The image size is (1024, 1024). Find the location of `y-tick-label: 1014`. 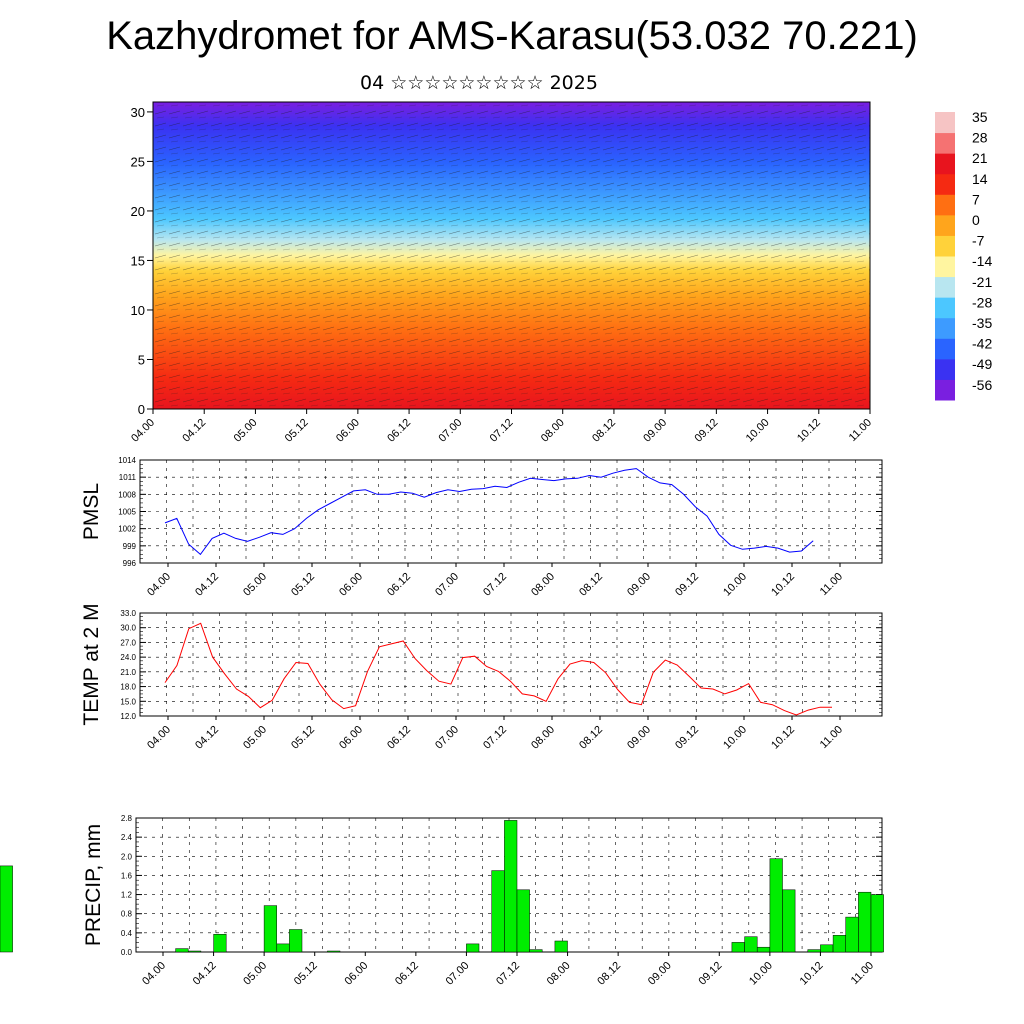

y-tick-label: 1014 is located at coordinates (127, 460).